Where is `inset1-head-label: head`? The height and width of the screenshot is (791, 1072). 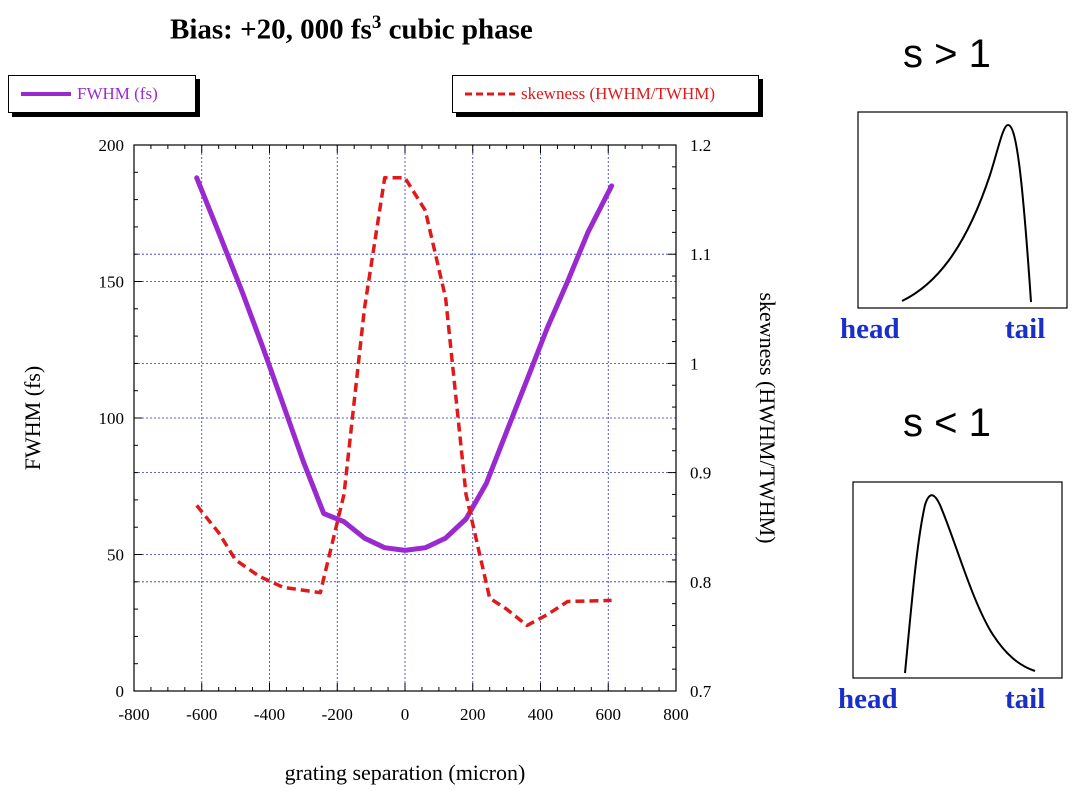
inset1-head-label: head is located at coordinates (870, 329).